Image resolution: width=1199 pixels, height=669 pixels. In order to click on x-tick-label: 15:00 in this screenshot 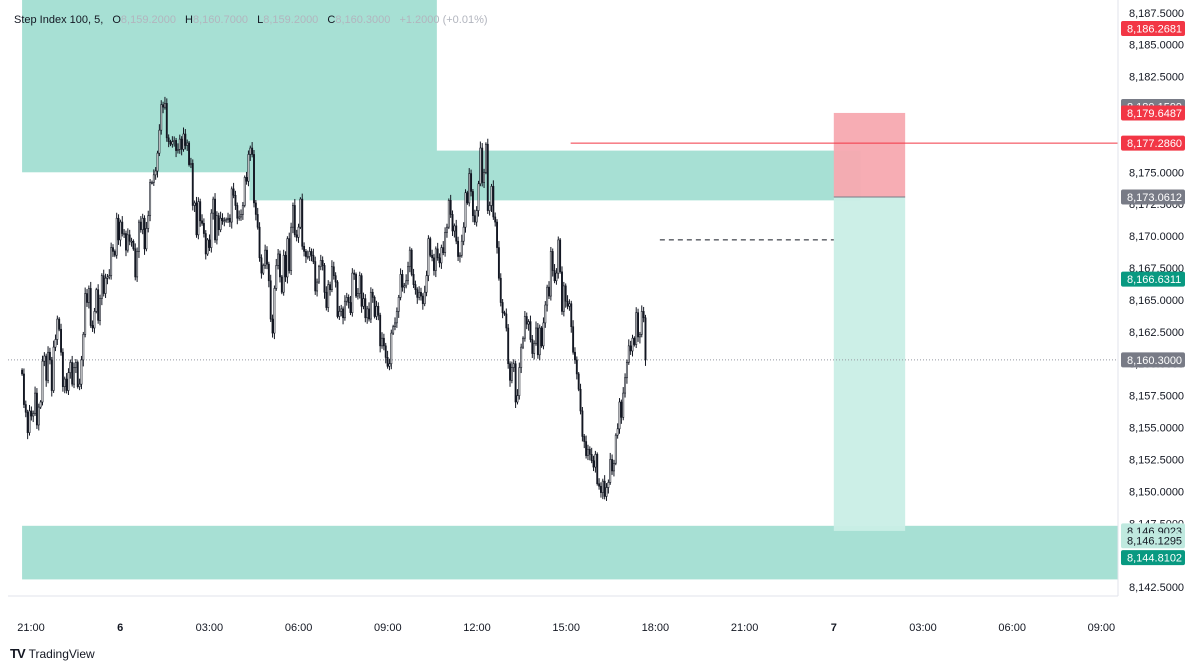, I will do `click(566, 628)`.